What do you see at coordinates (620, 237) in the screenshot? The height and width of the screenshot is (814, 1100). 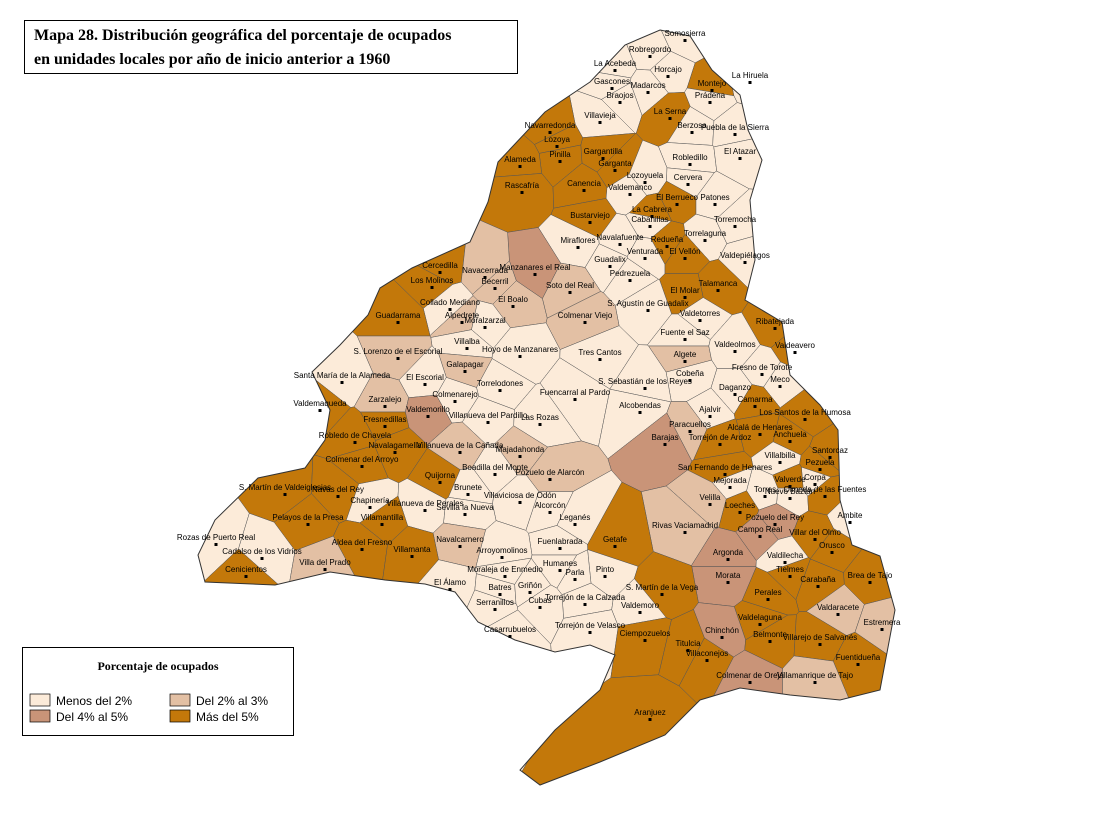 I see `municipality-label: Navalafuente` at bounding box center [620, 237].